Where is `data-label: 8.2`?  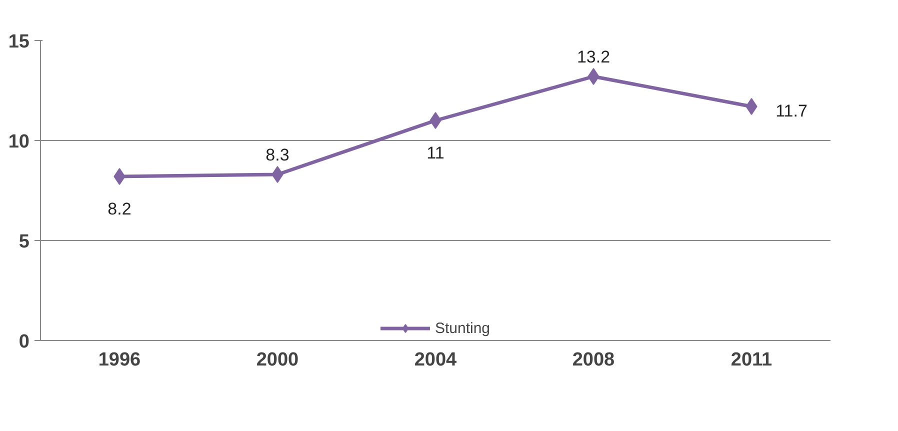
data-label: 8.2 is located at coordinates (120, 209).